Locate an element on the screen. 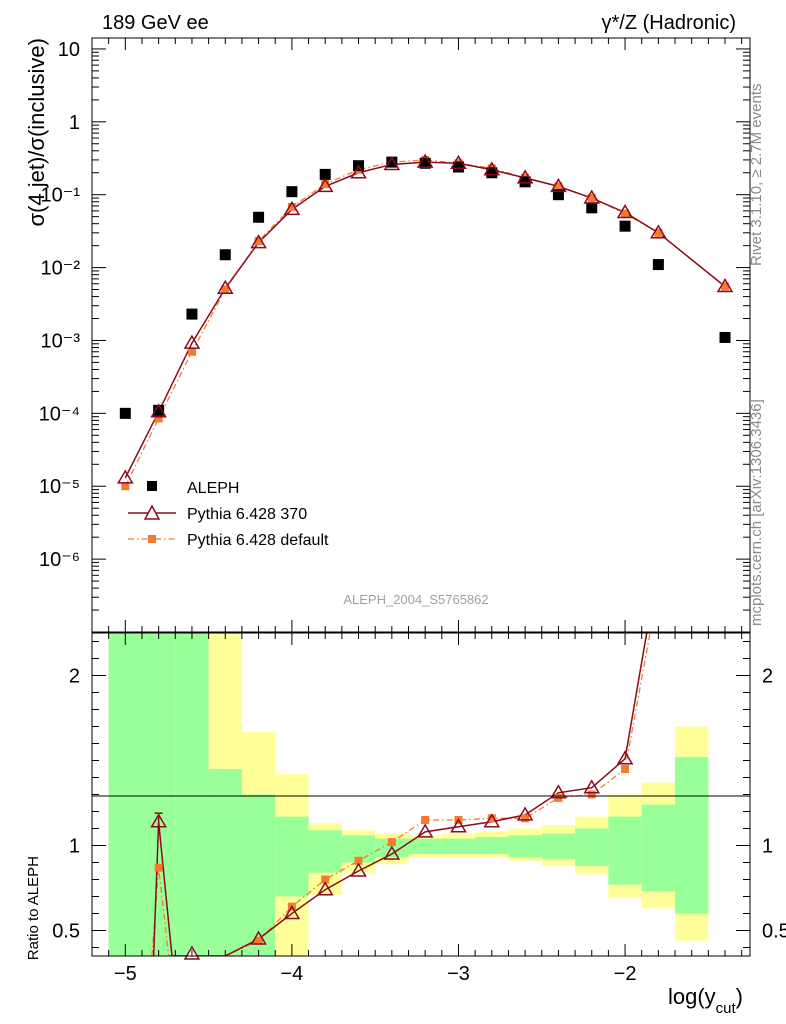 The height and width of the screenshot is (1024, 786). header-right: γ*/Z (Hadronic) is located at coordinates (669, 23).